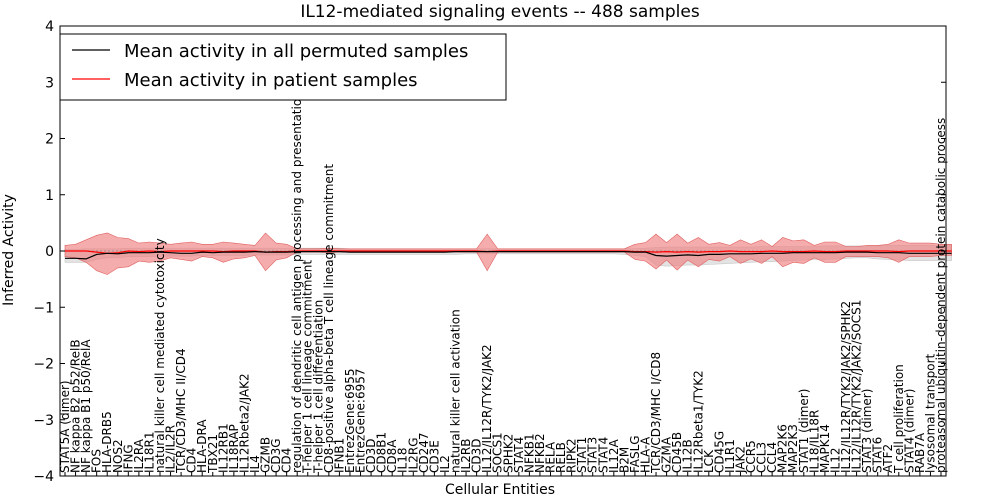  What do you see at coordinates (730, 456) in the screenshot?
I see `entity-label: IL1R1` at bounding box center [730, 456].